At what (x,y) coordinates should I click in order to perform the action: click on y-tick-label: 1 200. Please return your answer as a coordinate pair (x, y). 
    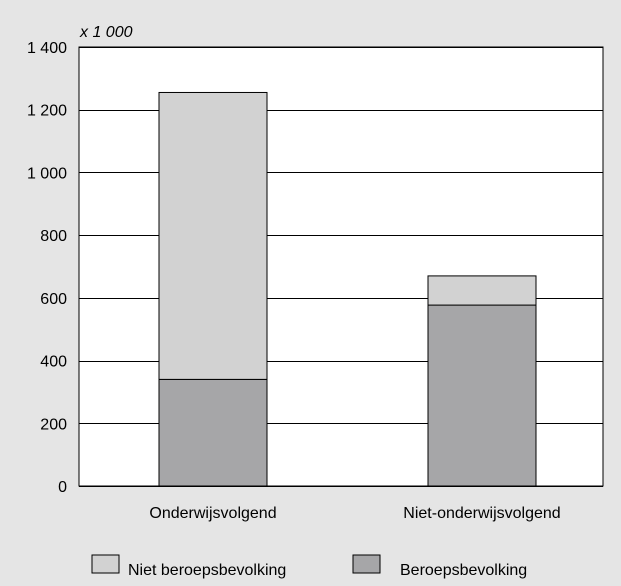
    Looking at the image, I should click on (47, 111).